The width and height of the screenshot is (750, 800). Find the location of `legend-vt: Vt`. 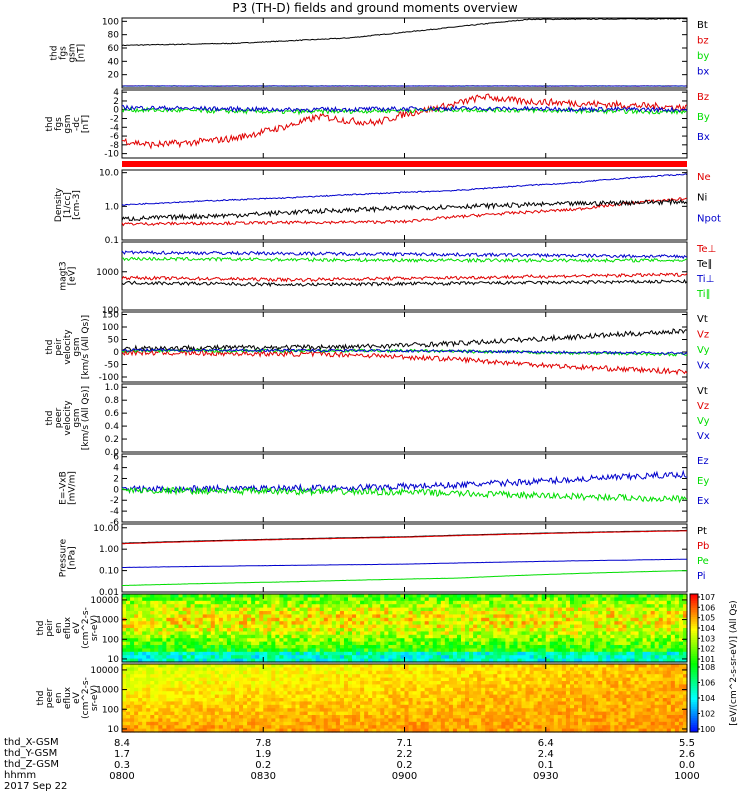

legend-vt: Vt is located at coordinates (702, 319).